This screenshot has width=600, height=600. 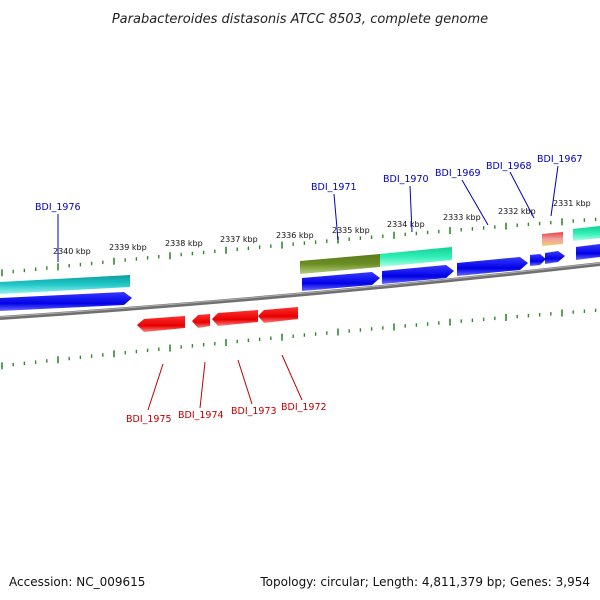 I want to click on reverse-leader-lines, so click(x=225, y=382).